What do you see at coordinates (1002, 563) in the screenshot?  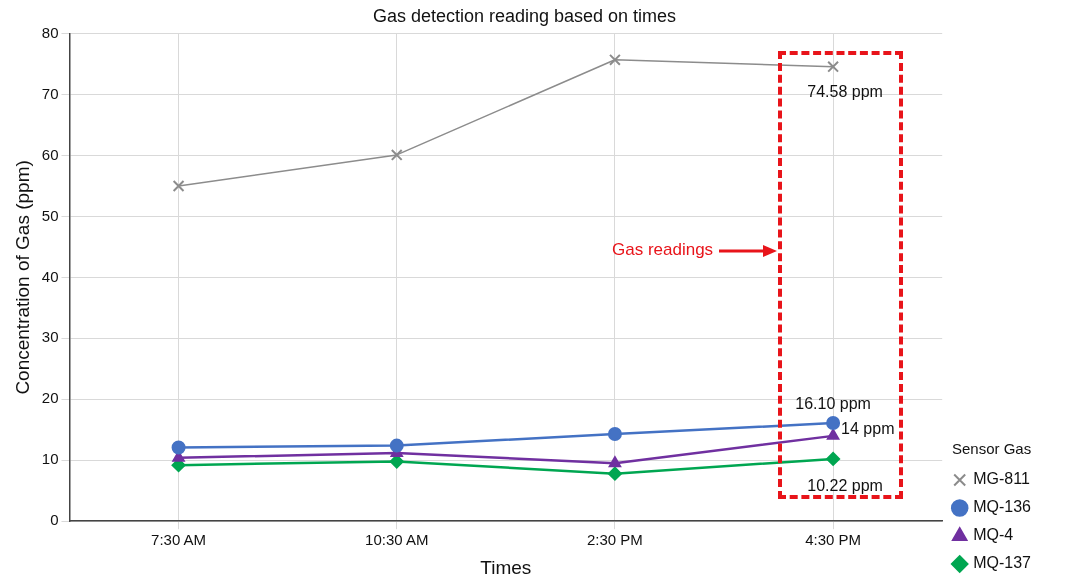 I see `legend-label: MQ-137` at bounding box center [1002, 563].